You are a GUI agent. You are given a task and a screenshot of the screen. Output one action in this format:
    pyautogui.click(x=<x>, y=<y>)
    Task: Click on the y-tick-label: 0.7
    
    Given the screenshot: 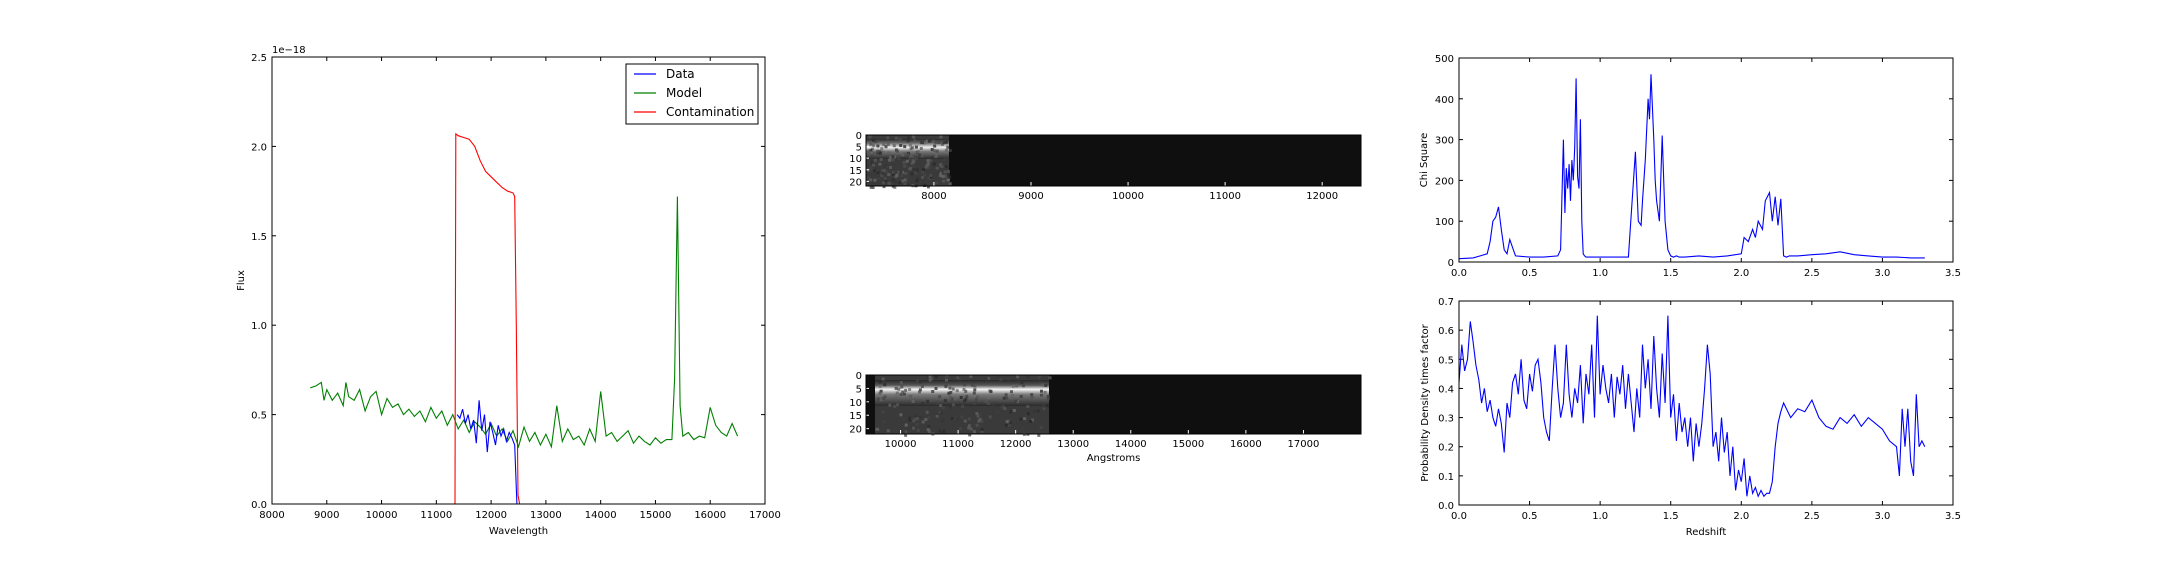 What is the action you would take?
    pyautogui.click(x=1446, y=302)
    